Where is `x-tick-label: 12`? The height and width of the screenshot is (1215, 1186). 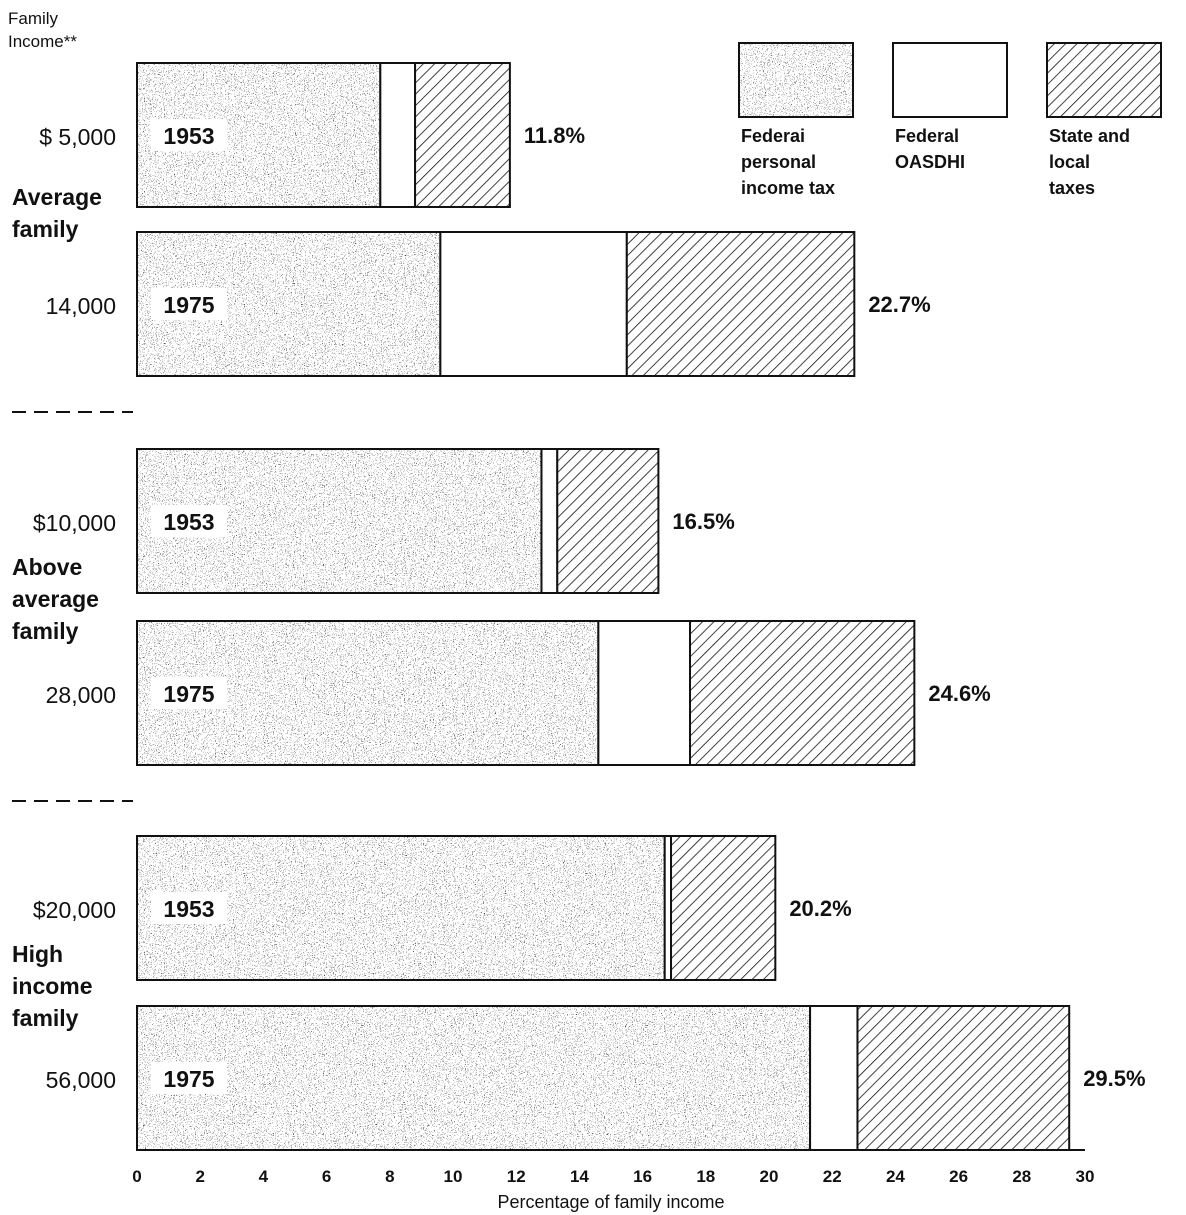
x-tick-label: 12 is located at coordinates (516, 1176).